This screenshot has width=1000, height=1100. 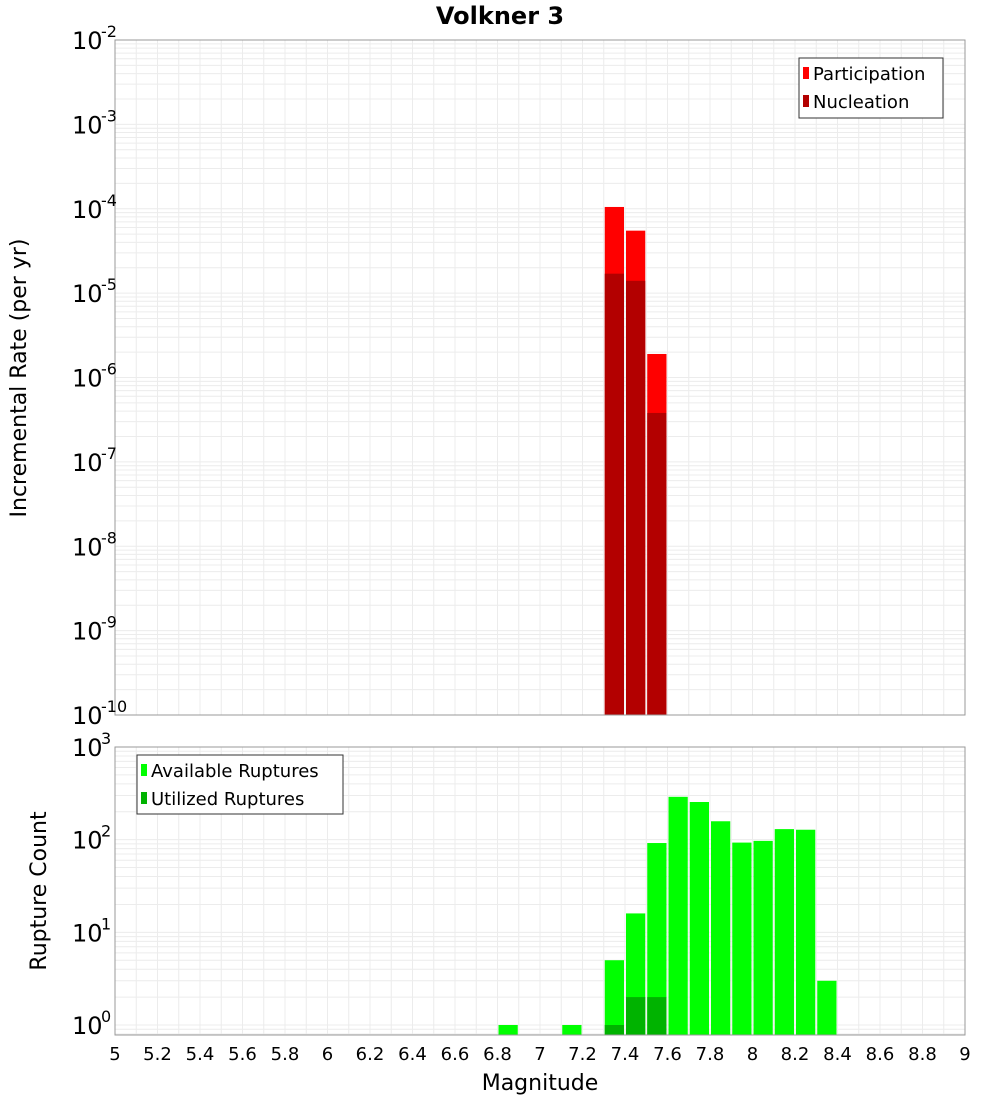 I want to click on y-tick-exponent: -2, so click(x=109, y=31).